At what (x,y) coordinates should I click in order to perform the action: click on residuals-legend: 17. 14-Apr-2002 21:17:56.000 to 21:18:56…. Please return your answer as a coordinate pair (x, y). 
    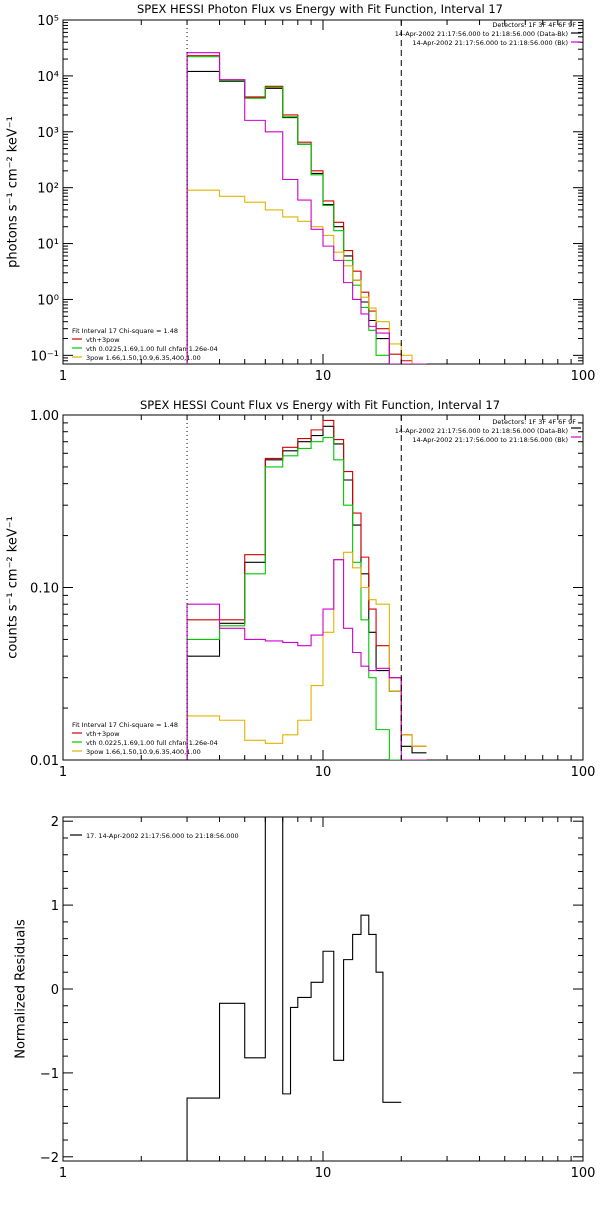
    Looking at the image, I should click on (162, 836).